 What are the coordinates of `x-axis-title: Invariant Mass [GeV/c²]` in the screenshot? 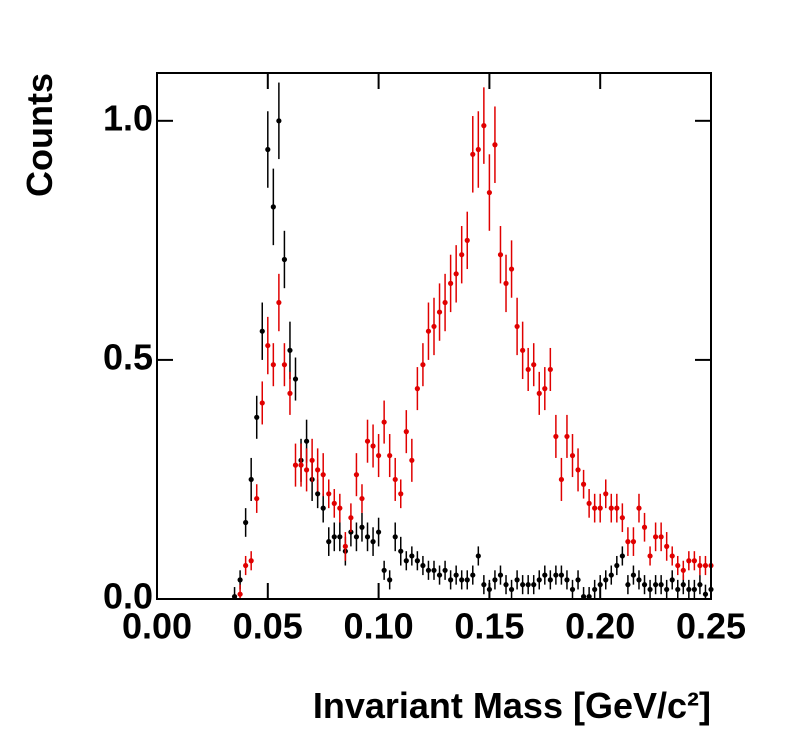 It's located at (512, 705).